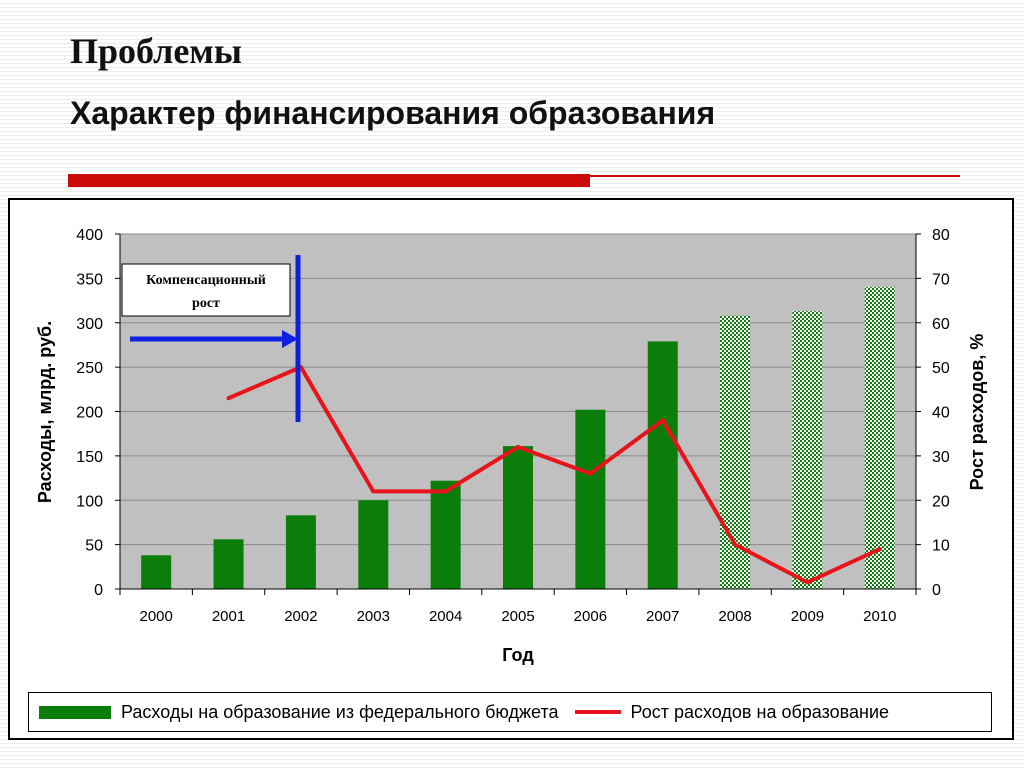 The height and width of the screenshot is (768, 1024). Describe the element at coordinates (393, 113) in the screenshot. I see `page-subtitle: Характер финансирования образования` at that location.